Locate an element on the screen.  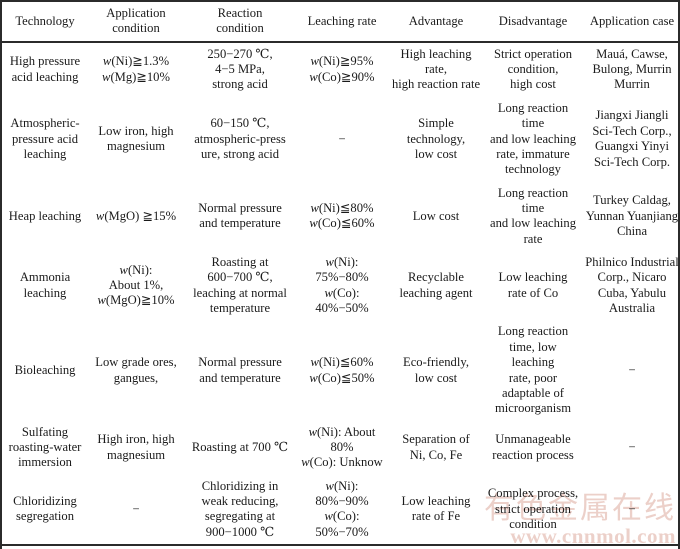
cell-reaction_condition-line-1: Roasting at is located at coordinates (240, 262).